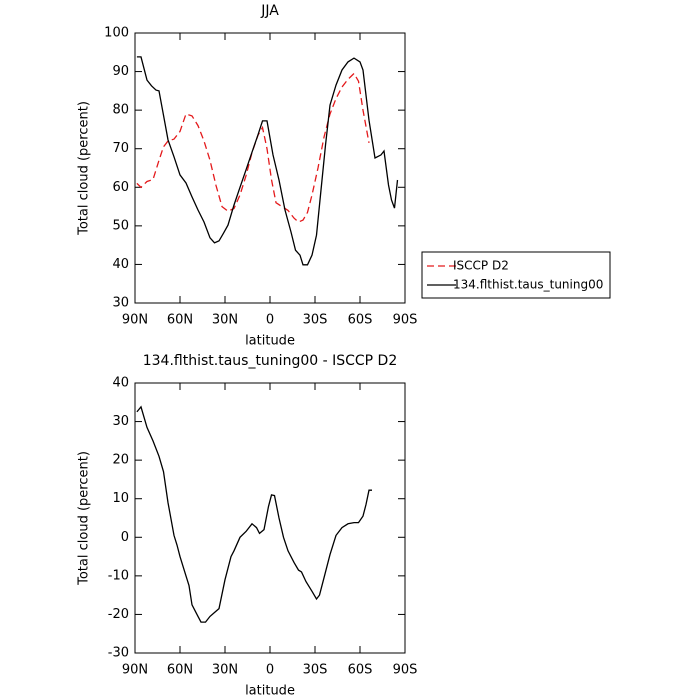  Describe the element at coordinates (516, 275) in the screenshot. I see `legend-box` at that location.